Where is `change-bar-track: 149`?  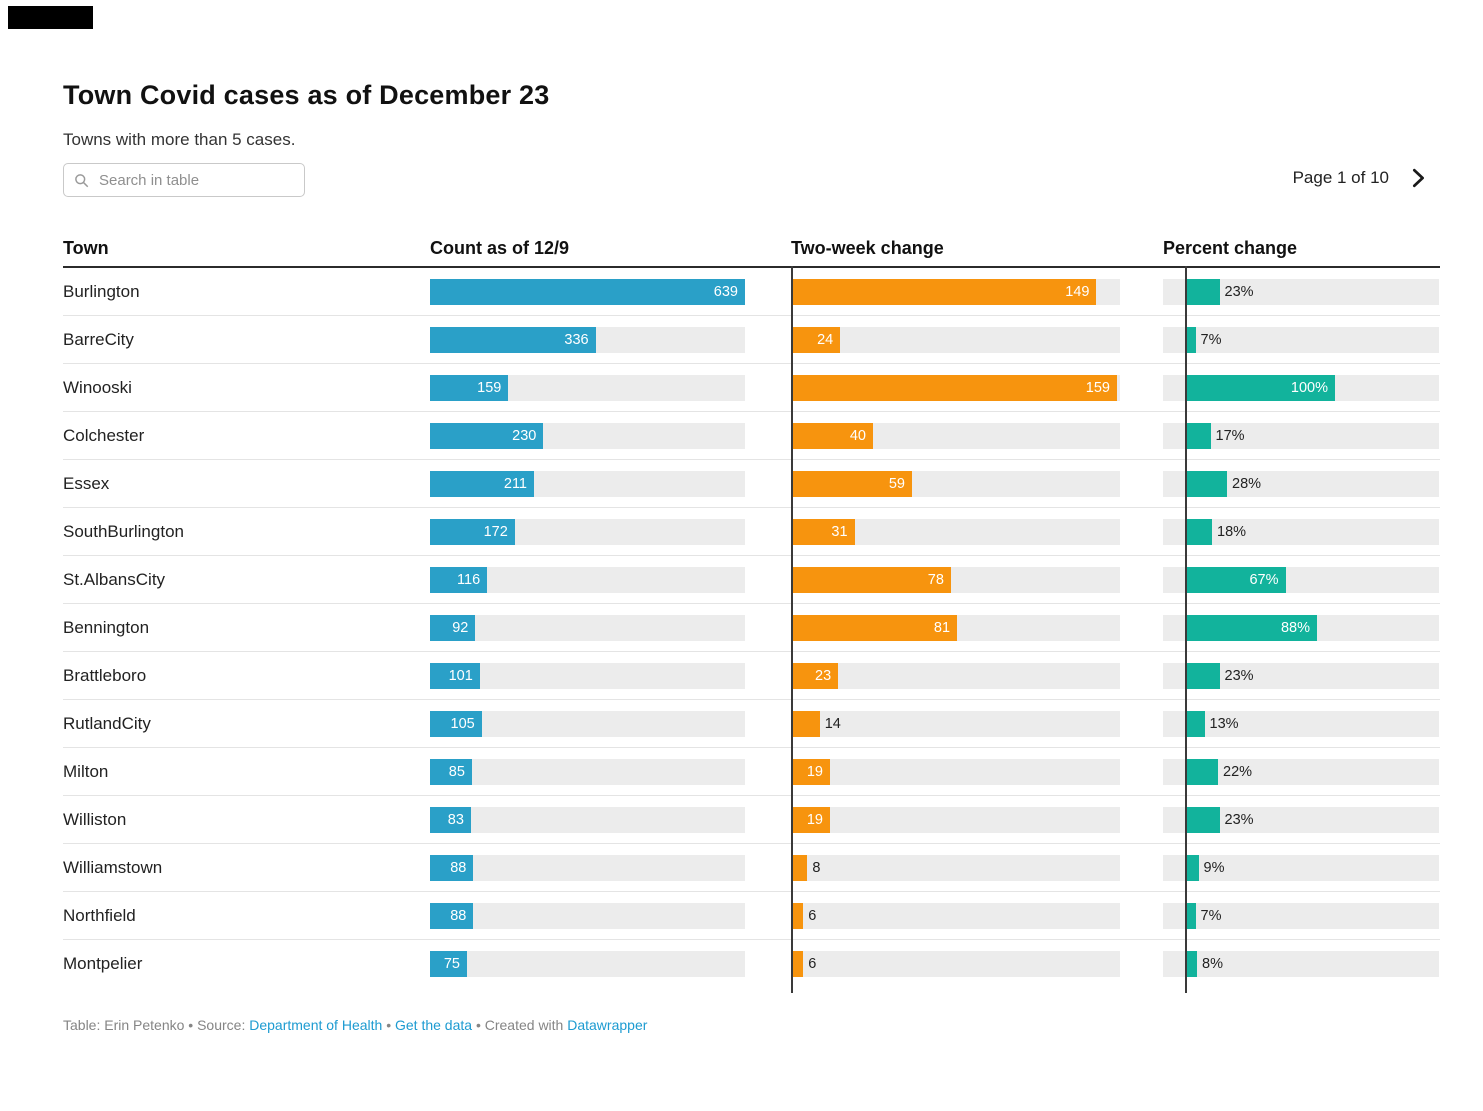
change-bar-track: 149 is located at coordinates (955, 292).